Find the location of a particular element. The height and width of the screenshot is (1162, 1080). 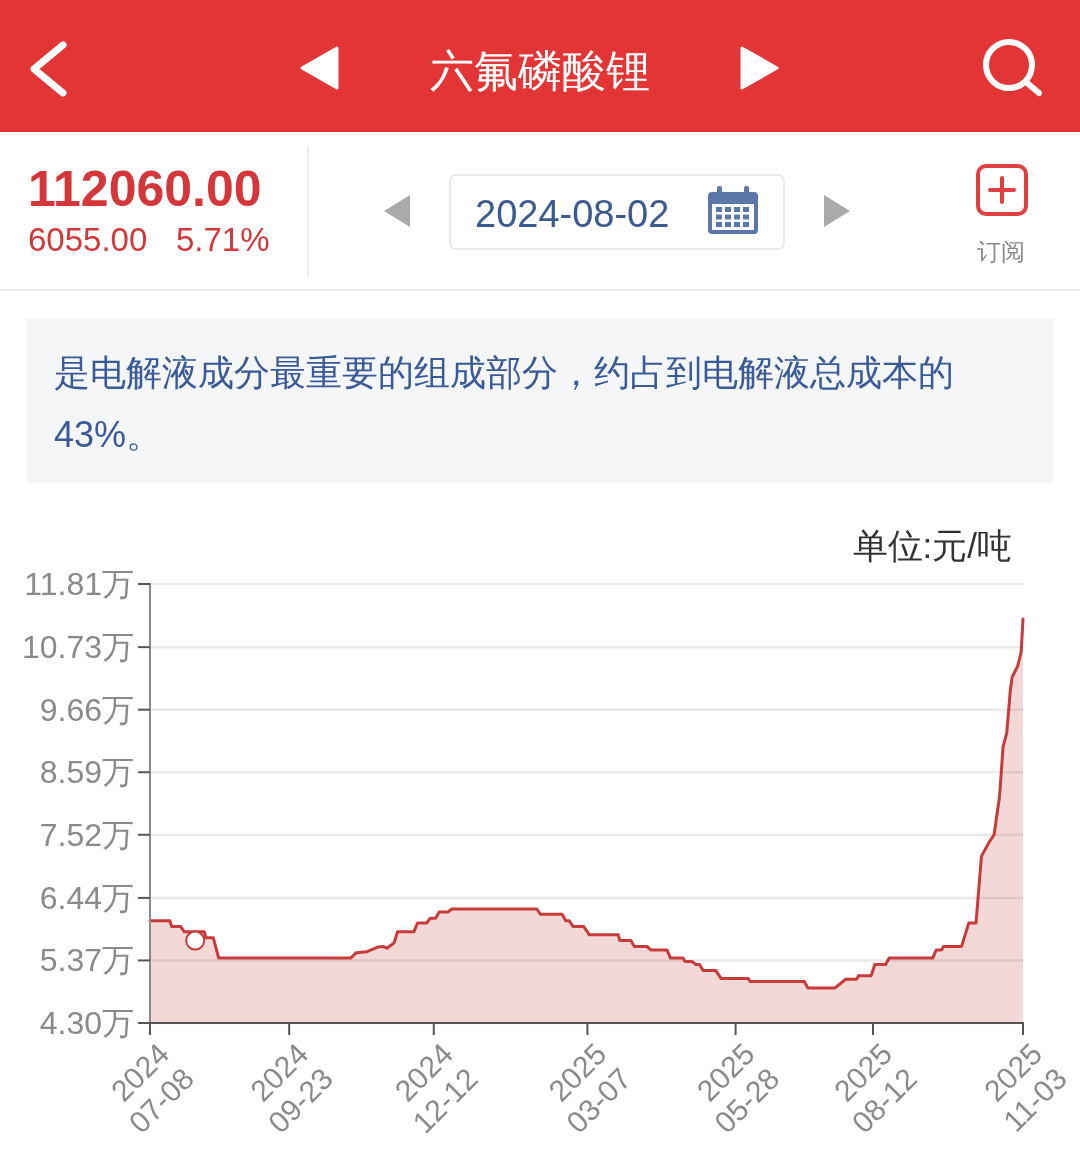

chart-title: 六氟磷酸锂 is located at coordinates (540, 70).